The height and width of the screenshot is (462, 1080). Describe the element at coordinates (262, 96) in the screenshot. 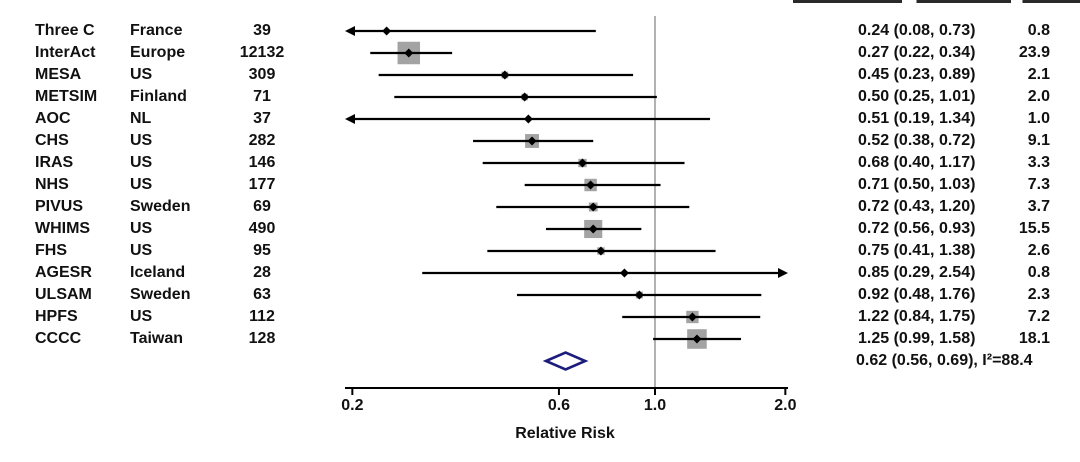

I see `sample-size-label: 71` at that location.